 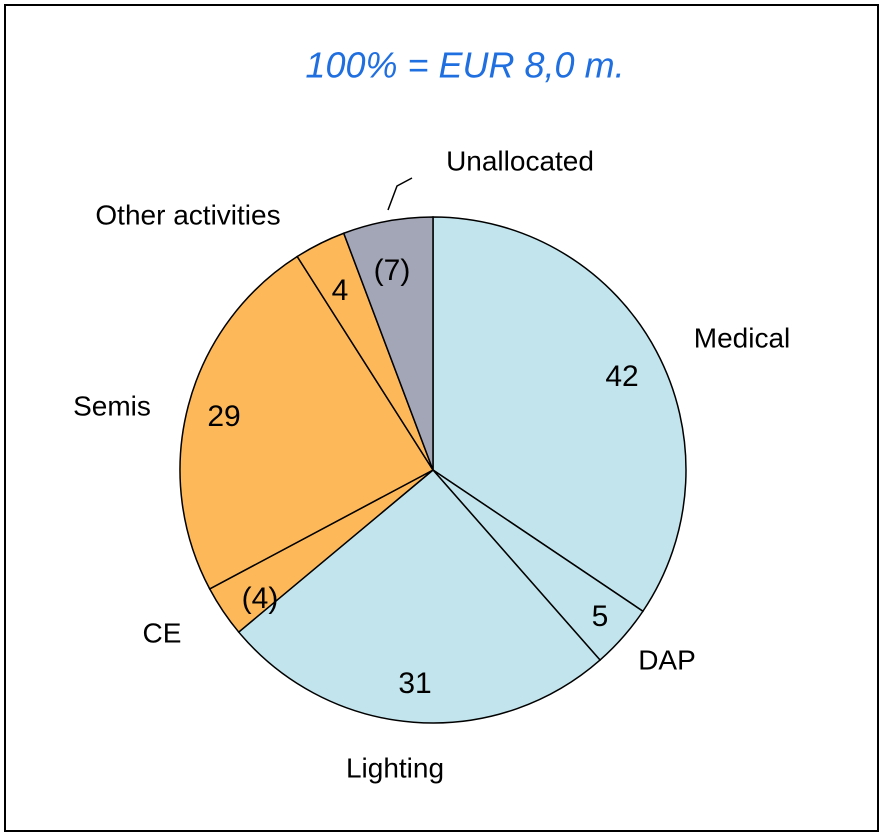 I want to click on leader-line, so click(x=400, y=194).